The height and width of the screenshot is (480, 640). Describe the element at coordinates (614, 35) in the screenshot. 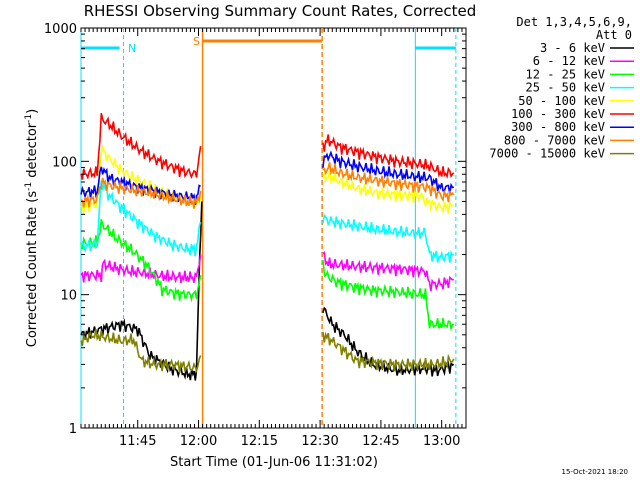

I see `legend-header-line2: Att 0` at that location.